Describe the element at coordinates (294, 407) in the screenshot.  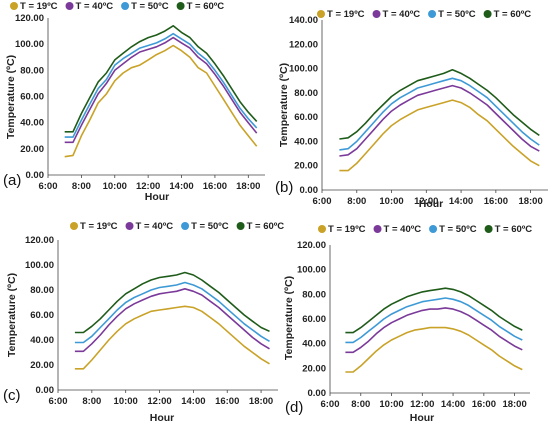
I see `panel-label: (d)` at that location.